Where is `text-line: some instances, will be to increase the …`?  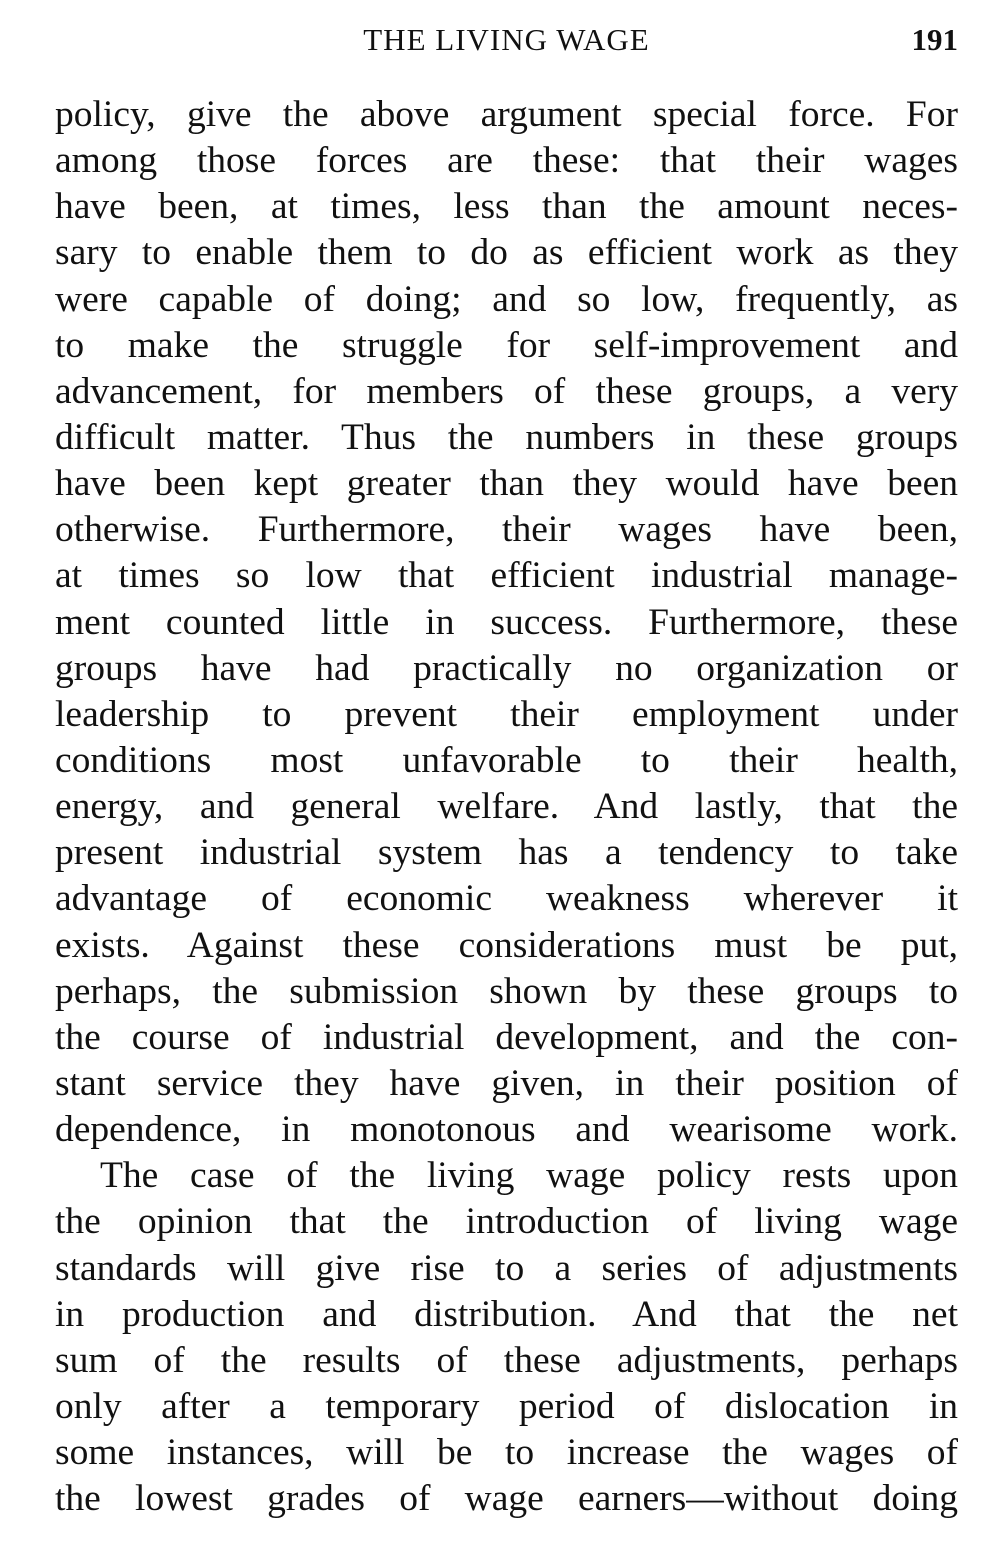
text-line: some instances, will be to increase the … is located at coordinates (506, 1453).